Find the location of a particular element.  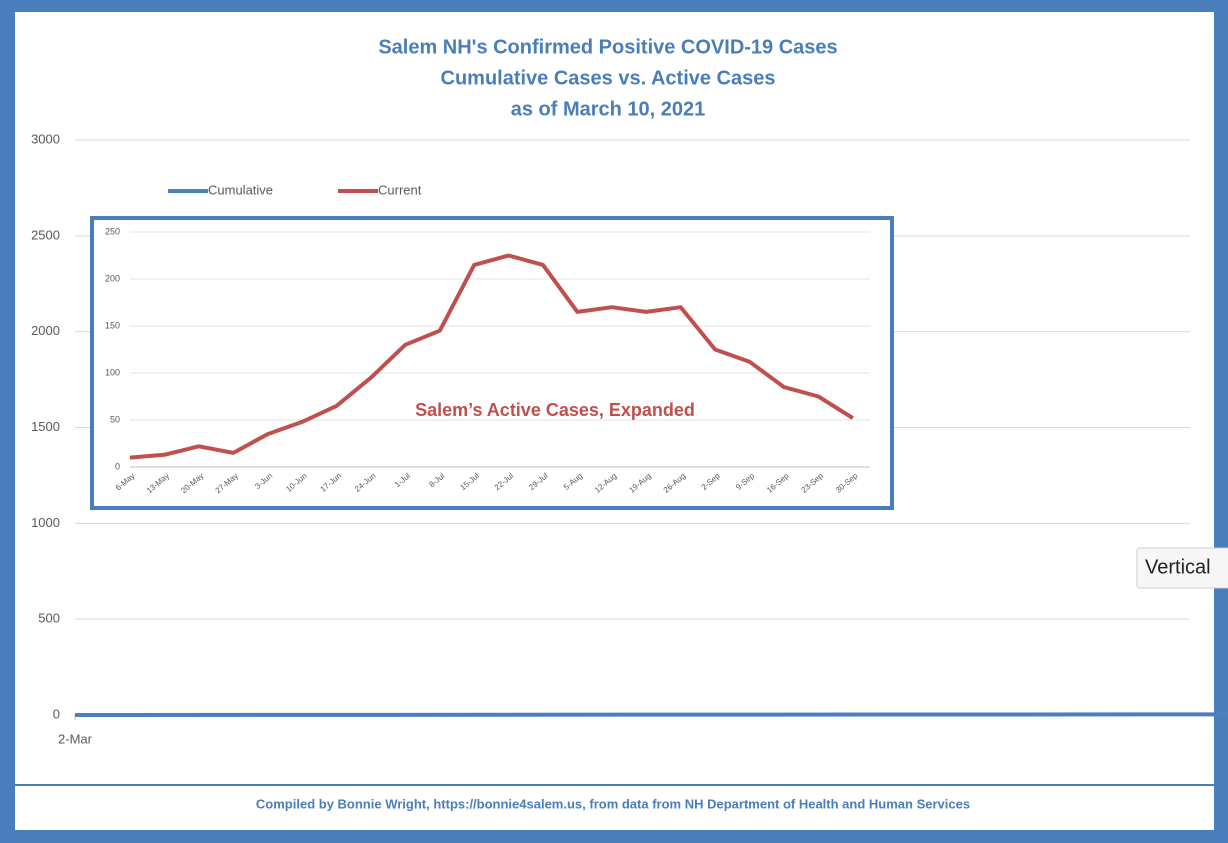

y-tick-label: 150 is located at coordinates (112, 325).